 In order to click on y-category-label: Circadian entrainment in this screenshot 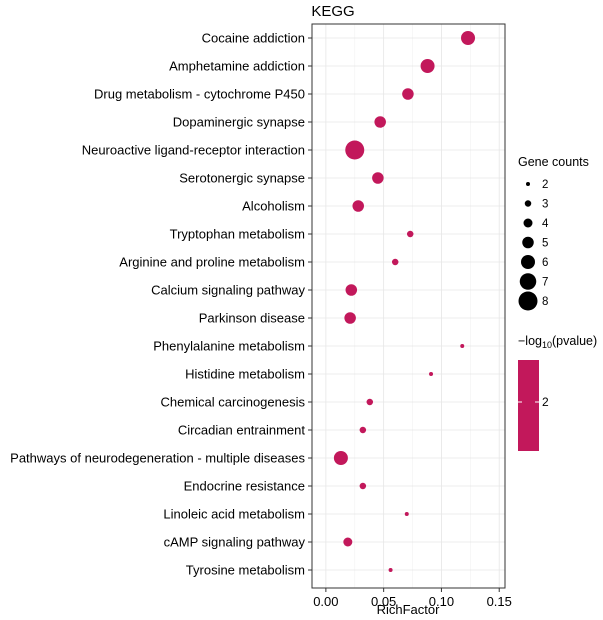, I will do `click(242, 430)`.